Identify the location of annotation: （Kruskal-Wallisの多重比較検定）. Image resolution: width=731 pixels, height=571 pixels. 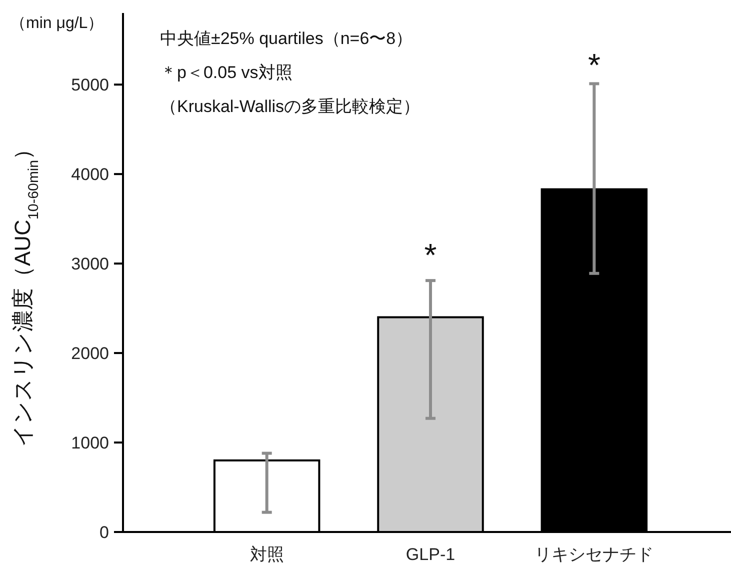
(290, 106).